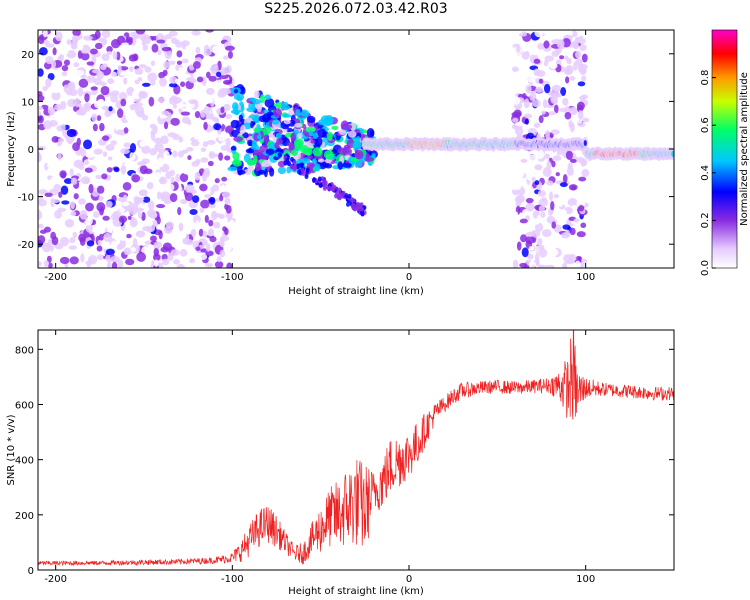  Describe the element at coordinates (708, 173) in the screenshot. I see `colorbar-ticks: 0.0 0.2 0.4 0.6 0.8` at that location.